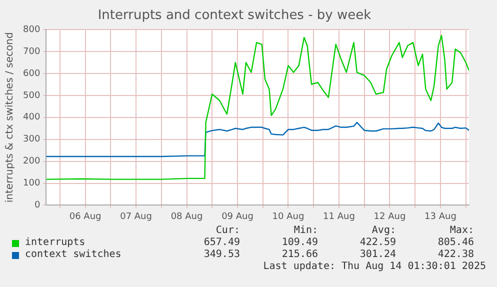  What do you see at coordinates (10, 117) in the screenshot?
I see `y-axis-title: interrupts & ctx switches / second` at bounding box center [10, 117].